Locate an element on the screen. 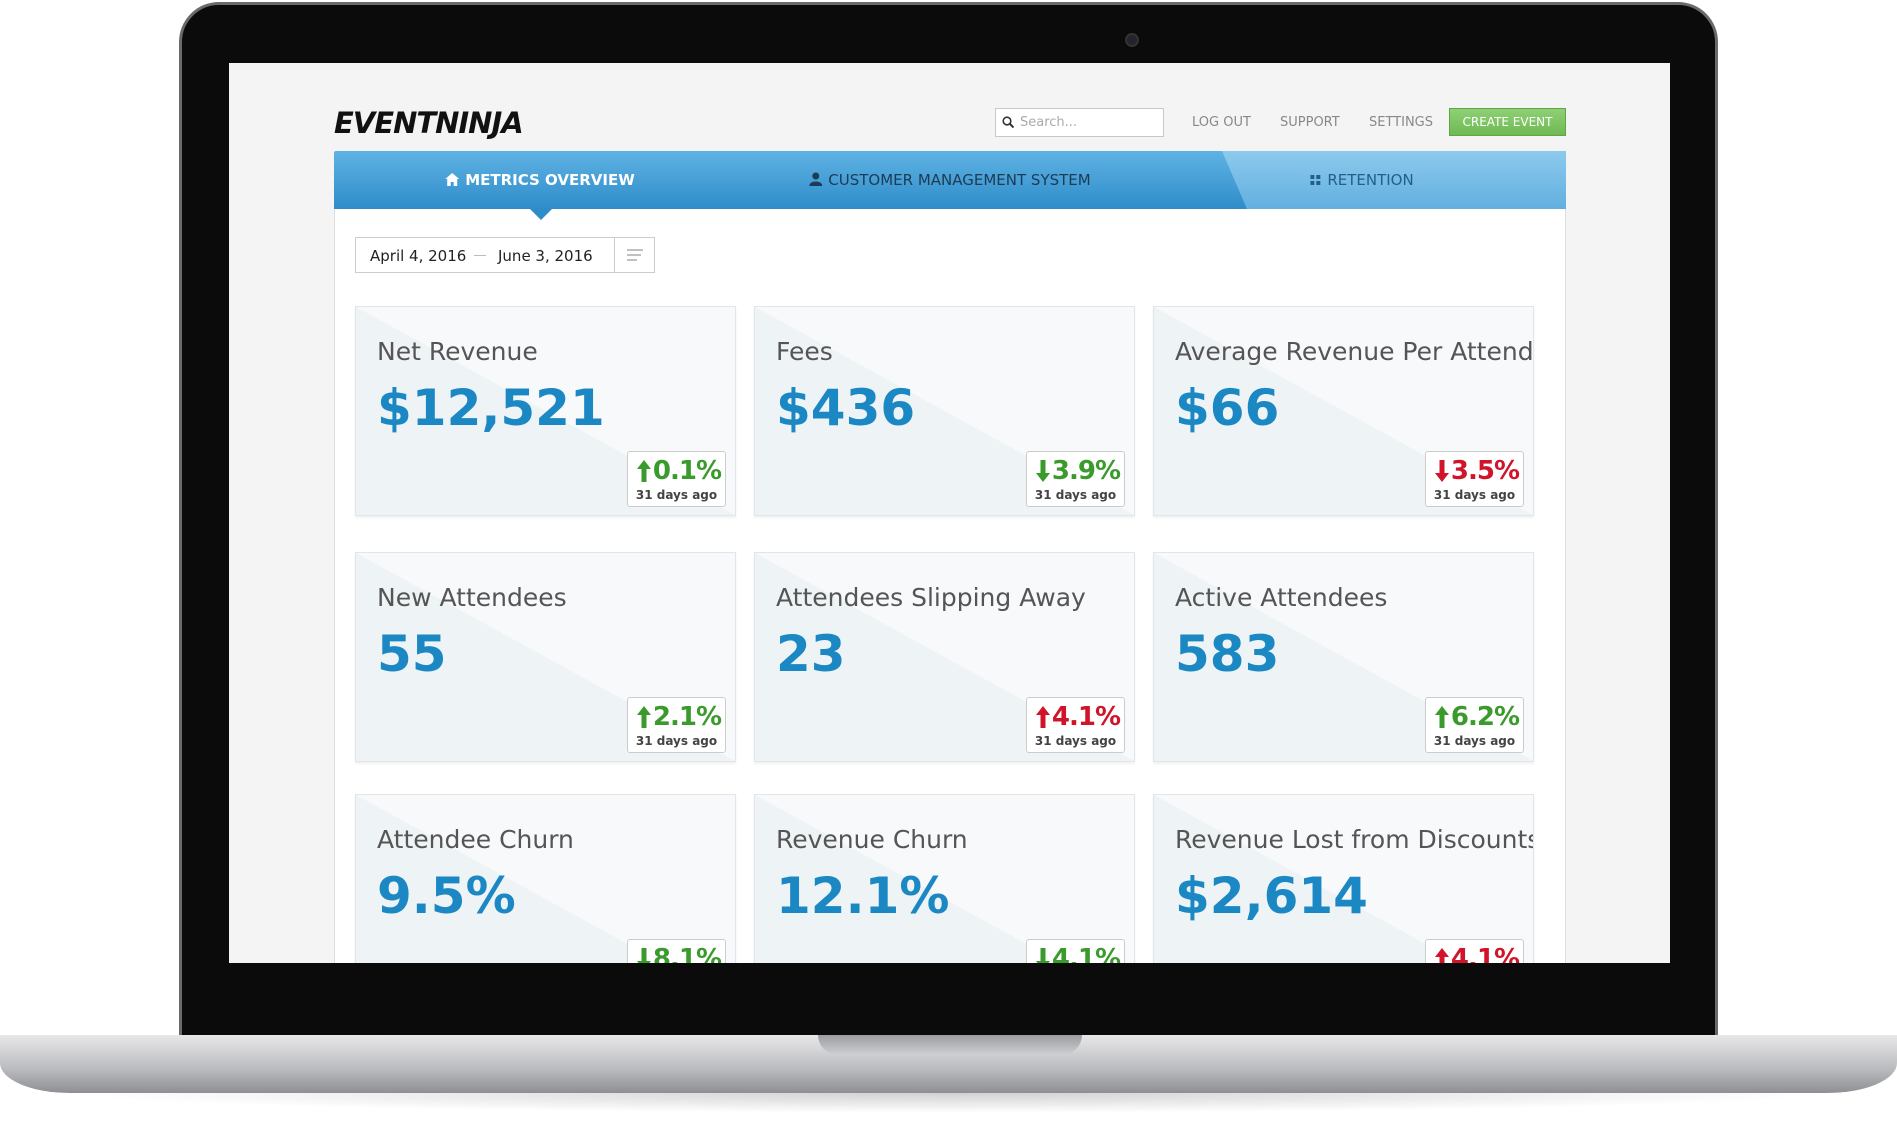  date-menu is located at coordinates (634, 255).